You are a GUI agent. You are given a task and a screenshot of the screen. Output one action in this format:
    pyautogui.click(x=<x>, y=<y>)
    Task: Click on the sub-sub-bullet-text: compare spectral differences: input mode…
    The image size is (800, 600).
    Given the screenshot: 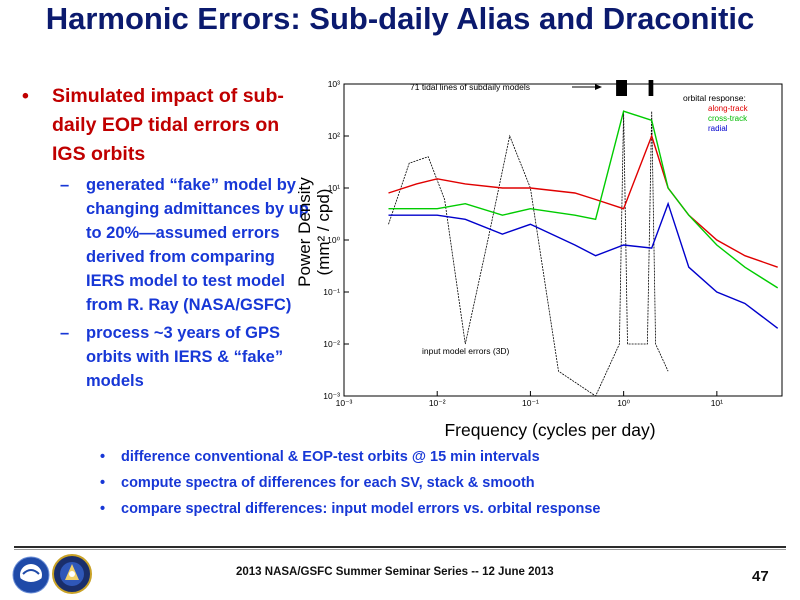 What is the action you would take?
    pyautogui.click(x=361, y=509)
    